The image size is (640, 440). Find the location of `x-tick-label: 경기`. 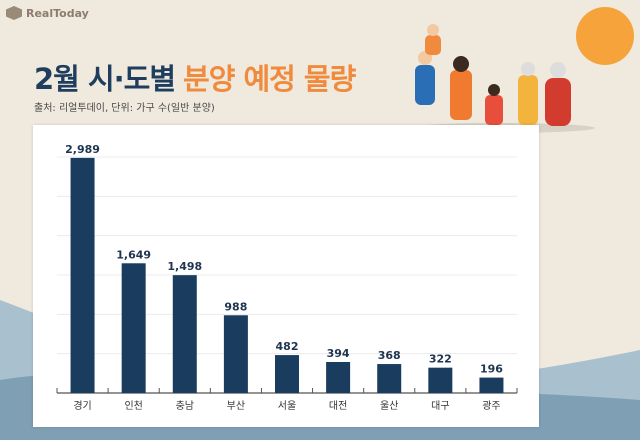

x-tick-label: 경기 is located at coordinates (82, 405).